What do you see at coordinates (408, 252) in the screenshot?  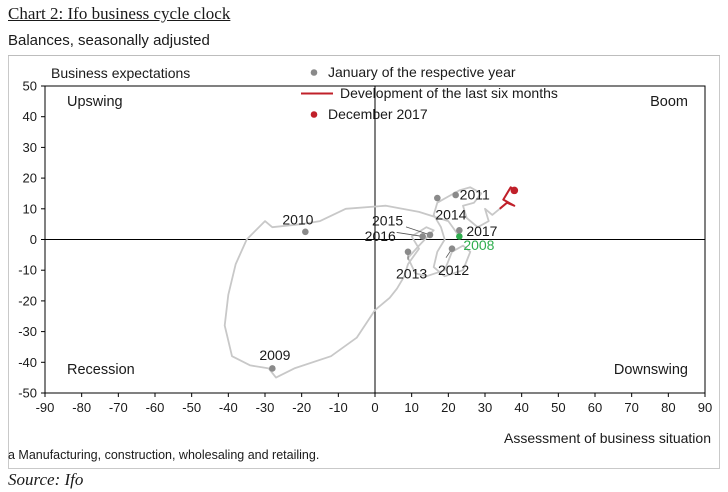 I see `january-point-2013` at bounding box center [408, 252].